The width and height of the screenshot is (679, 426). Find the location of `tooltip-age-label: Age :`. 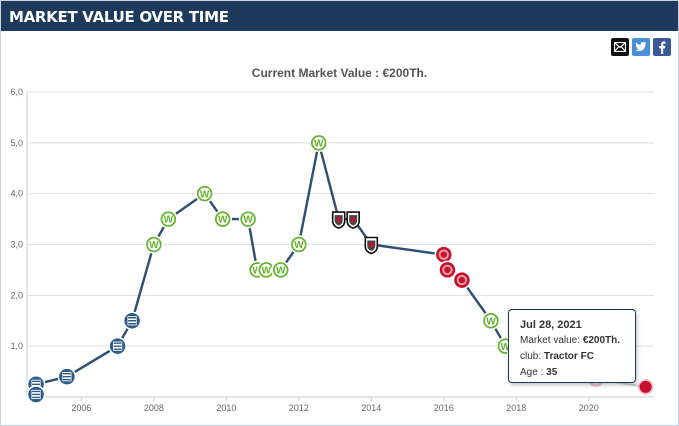

tooltip-age-label: Age : is located at coordinates (532, 372).